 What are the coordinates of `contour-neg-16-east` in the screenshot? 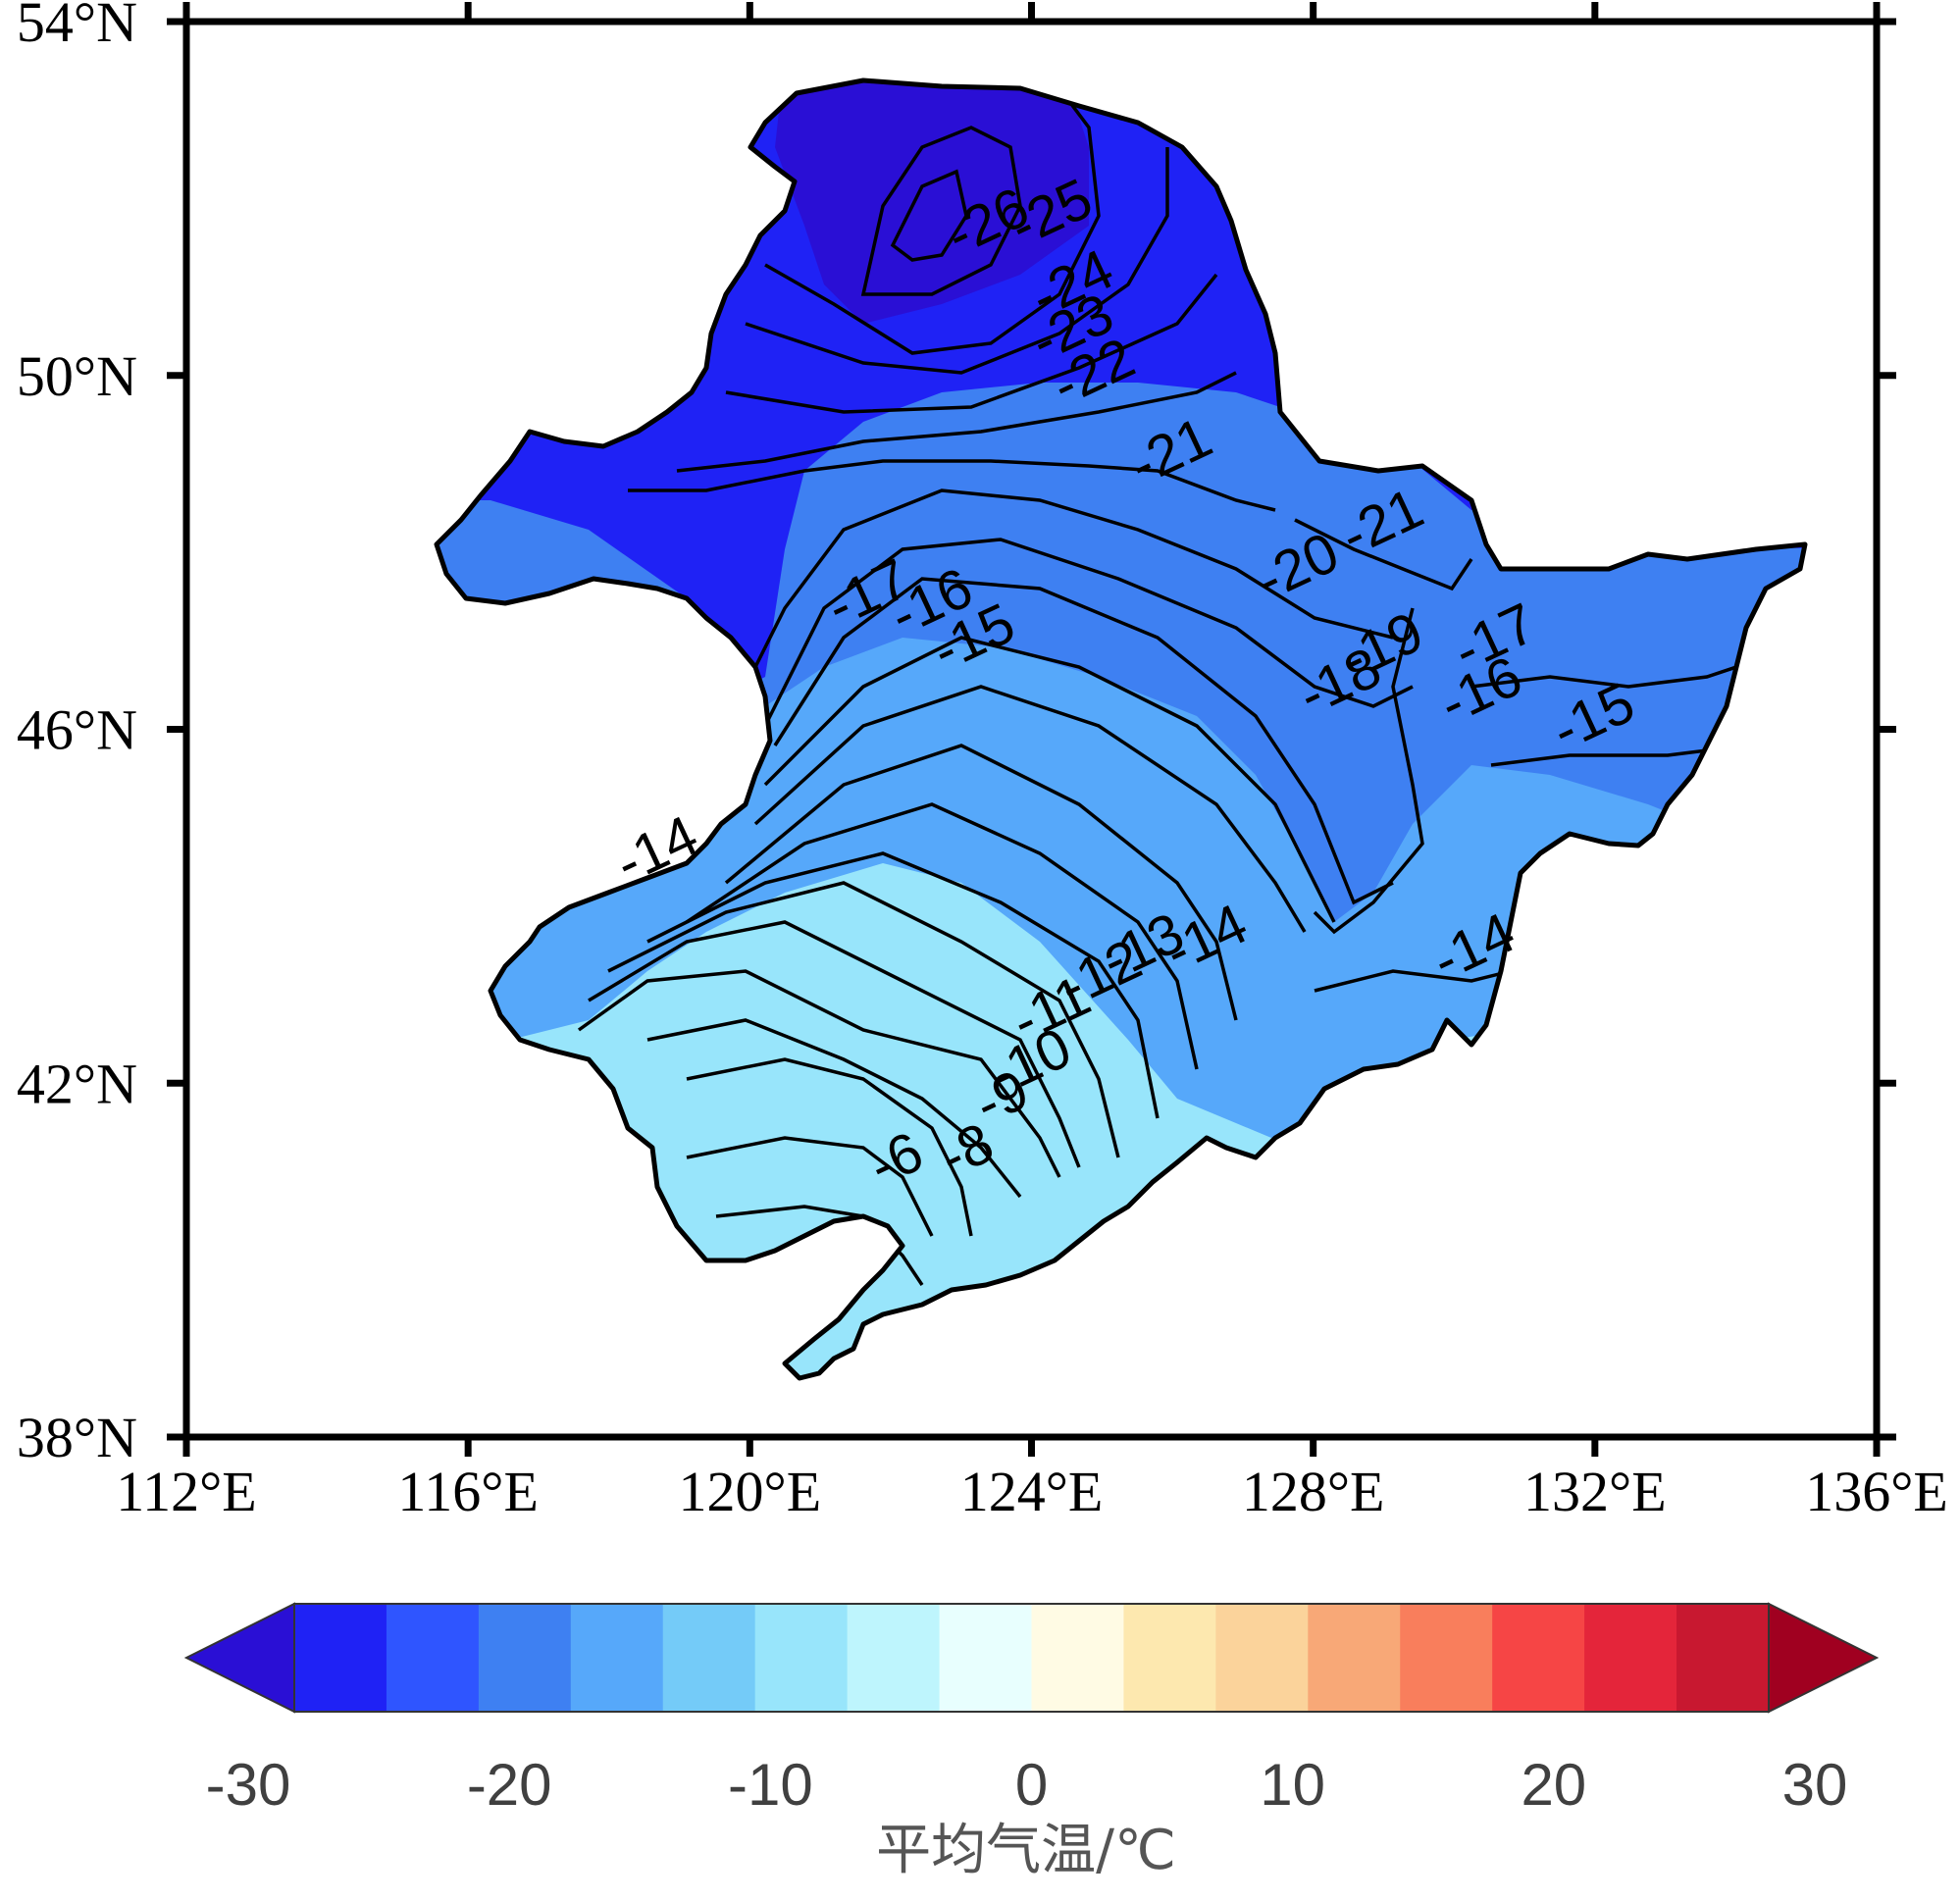 It's located at (1618, 672).